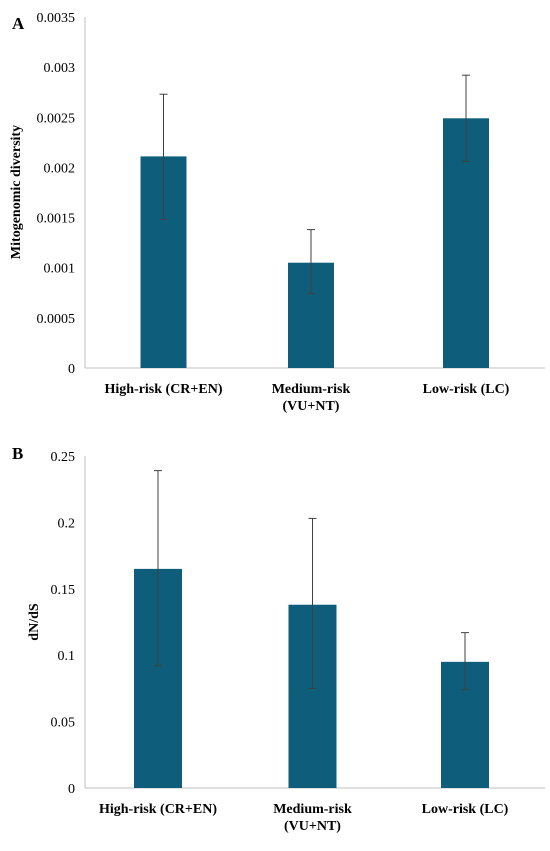 The width and height of the screenshot is (550, 851). Describe the element at coordinates (34, 622) in the screenshot. I see `y-axis-title: dN/dS` at that location.